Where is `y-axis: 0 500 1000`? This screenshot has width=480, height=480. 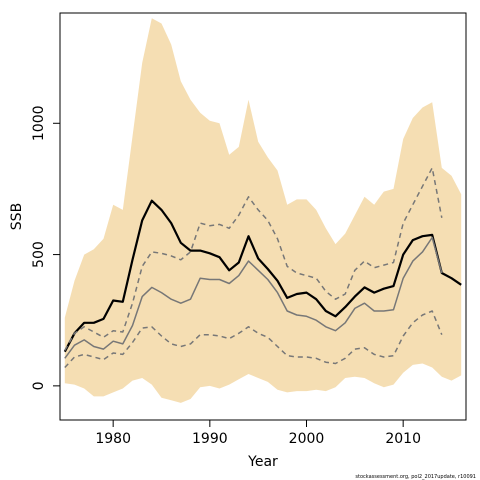
y-axis: 0 500 1000 is located at coordinates (46, 247).